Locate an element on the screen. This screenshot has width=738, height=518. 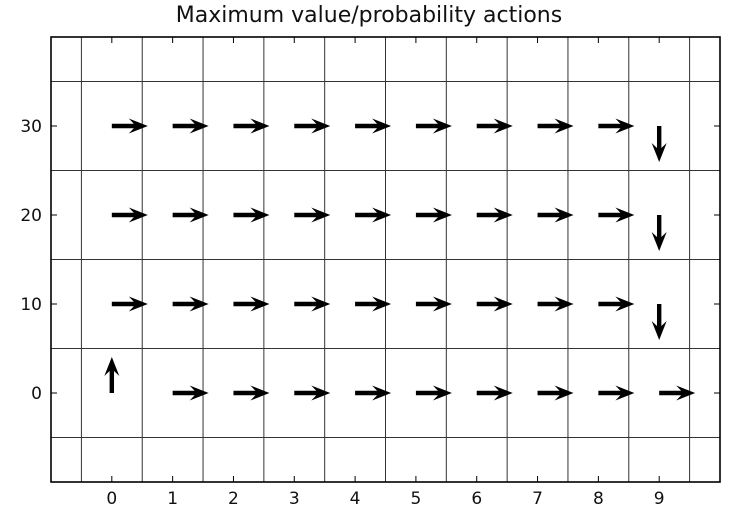
x-tick-label: 7 is located at coordinates (537, 499).